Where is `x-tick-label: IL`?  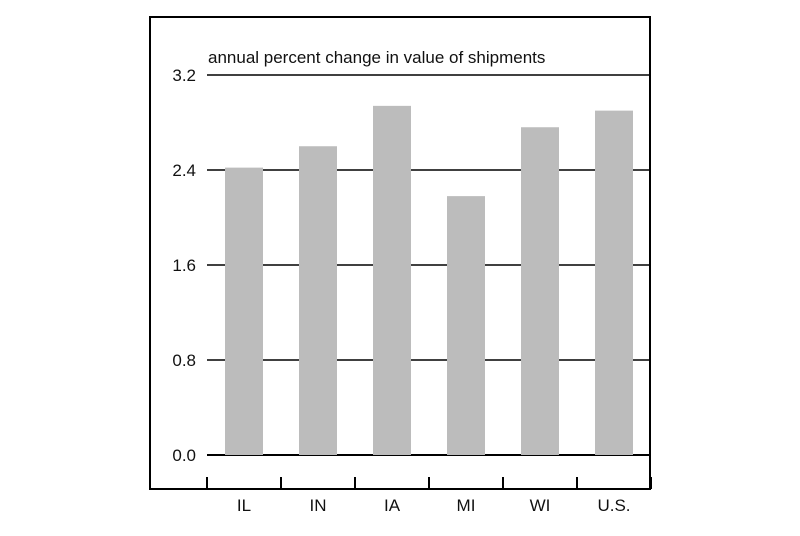
x-tick-label: IL is located at coordinates (244, 505).